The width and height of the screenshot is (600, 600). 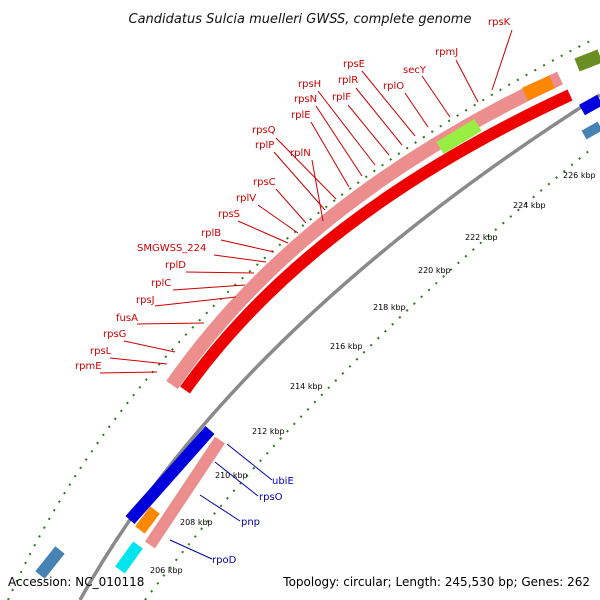 What do you see at coordinates (305, 99) in the screenshot?
I see `label-rpsN: rpsN` at bounding box center [305, 99].